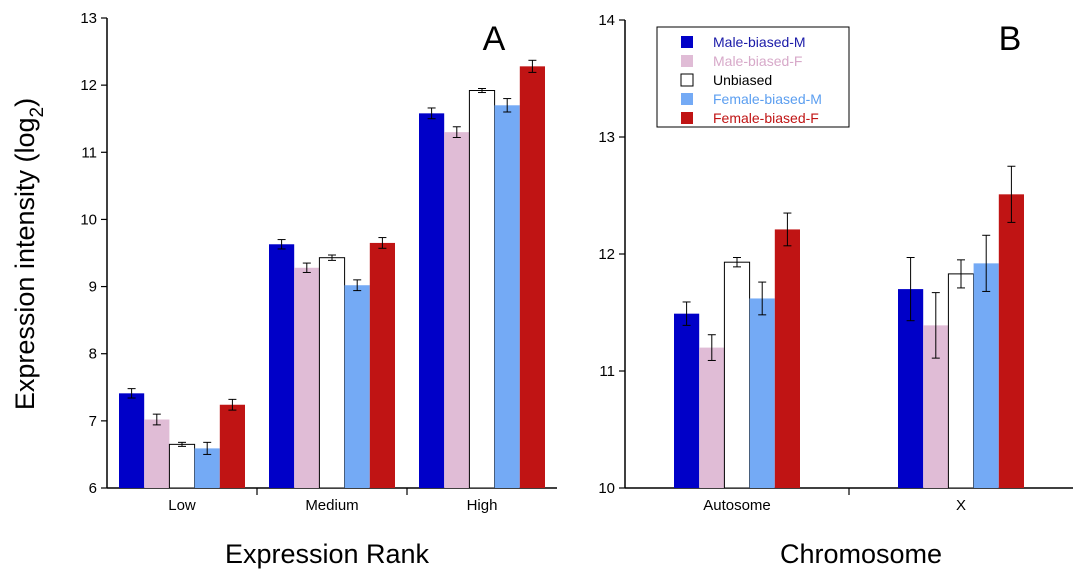 Image resolution: width=1087 pixels, height=576 pixels. What do you see at coordinates (29, 254) in the screenshot?
I see `y-axis-title: Expression intensity (log2)` at bounding box center [29, 254].